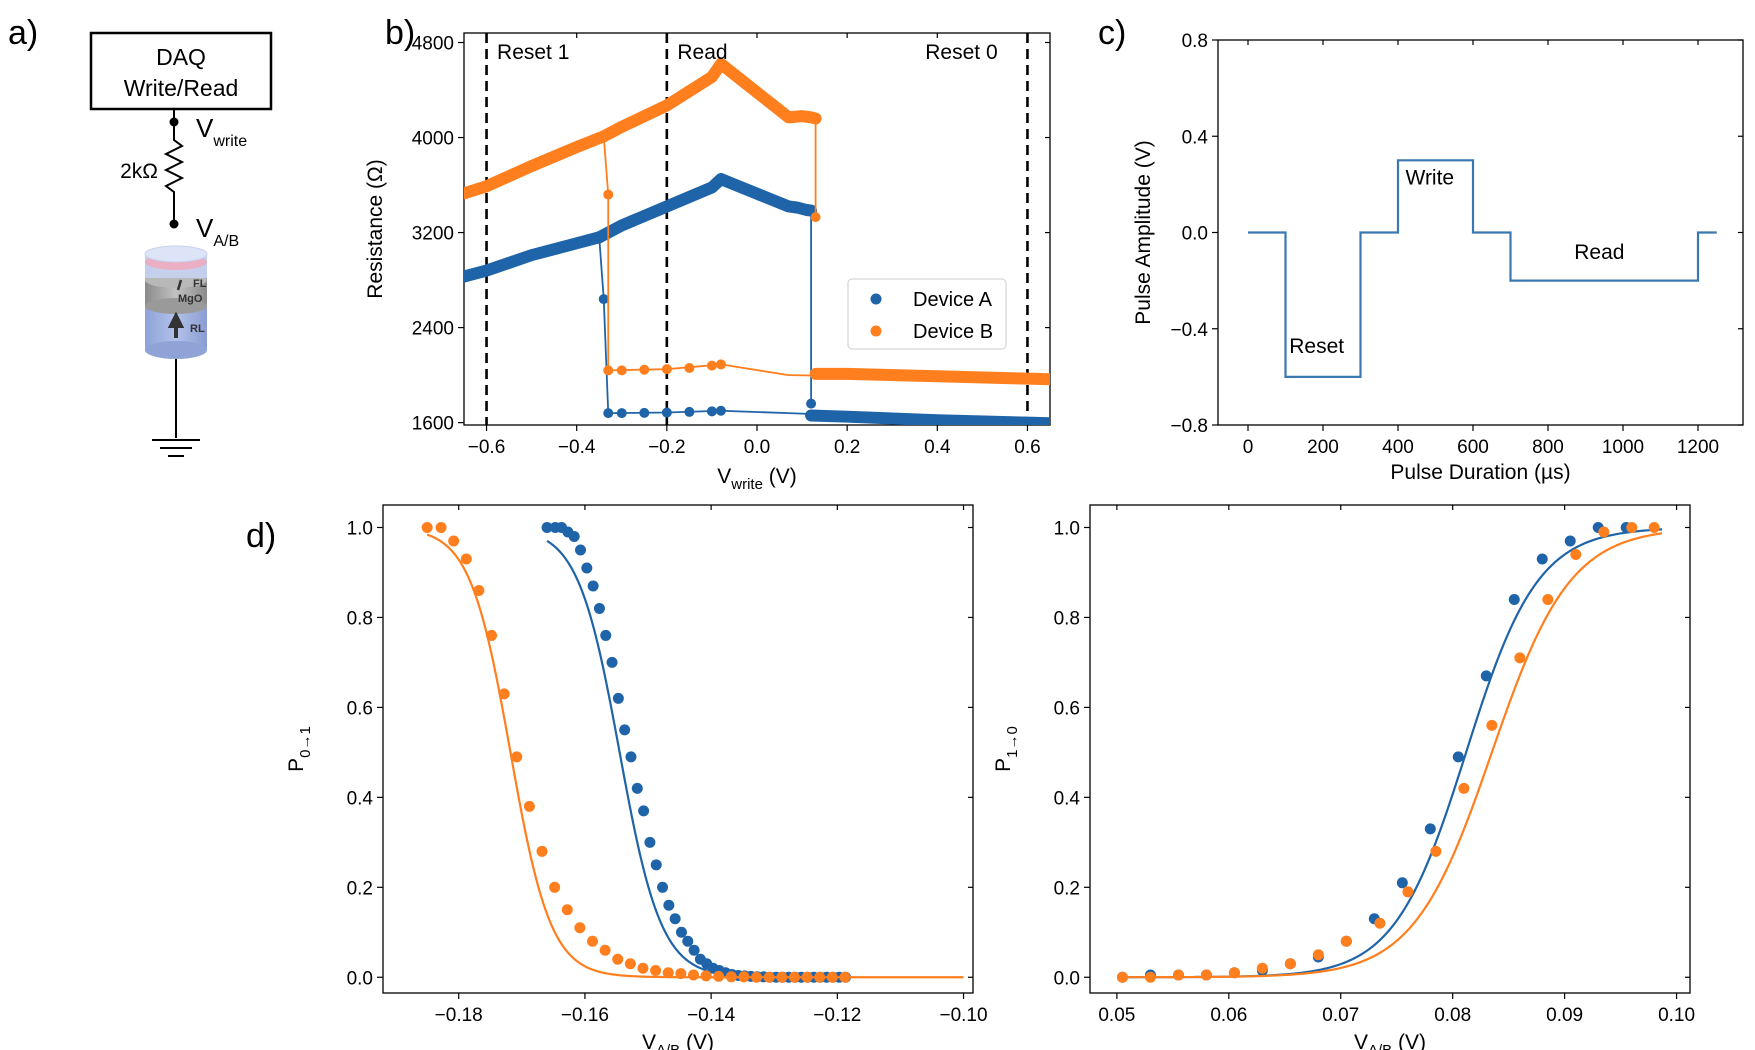  What do you see at coordinates (533, 52) in the screenshot?
I see `region-label: Reset 1` at bounding box center [533, 52].